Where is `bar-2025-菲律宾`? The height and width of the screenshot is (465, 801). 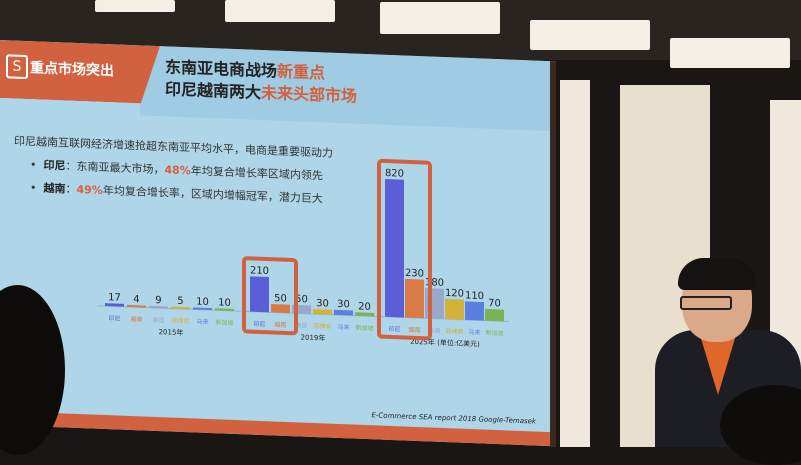 bar-2025-菲律宾 is located at coordinates (454, 309).